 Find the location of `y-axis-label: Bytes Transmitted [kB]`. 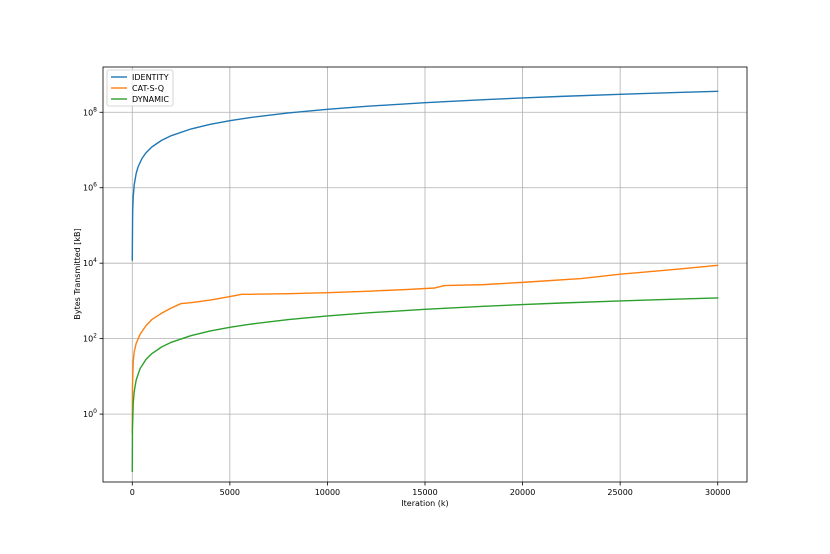

y-axis-label: Bytes Transmitted [kB] is located at coordinates (77, 273).